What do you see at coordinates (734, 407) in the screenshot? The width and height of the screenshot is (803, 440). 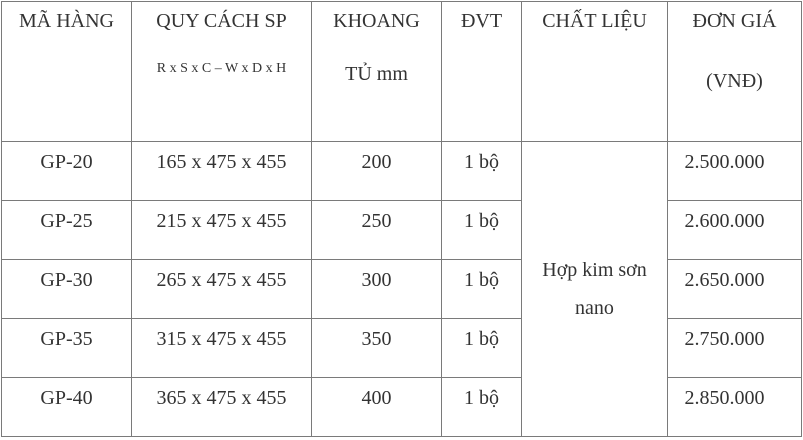 I see `cell-price: 2.850.000` at bounding box center [734, 407].